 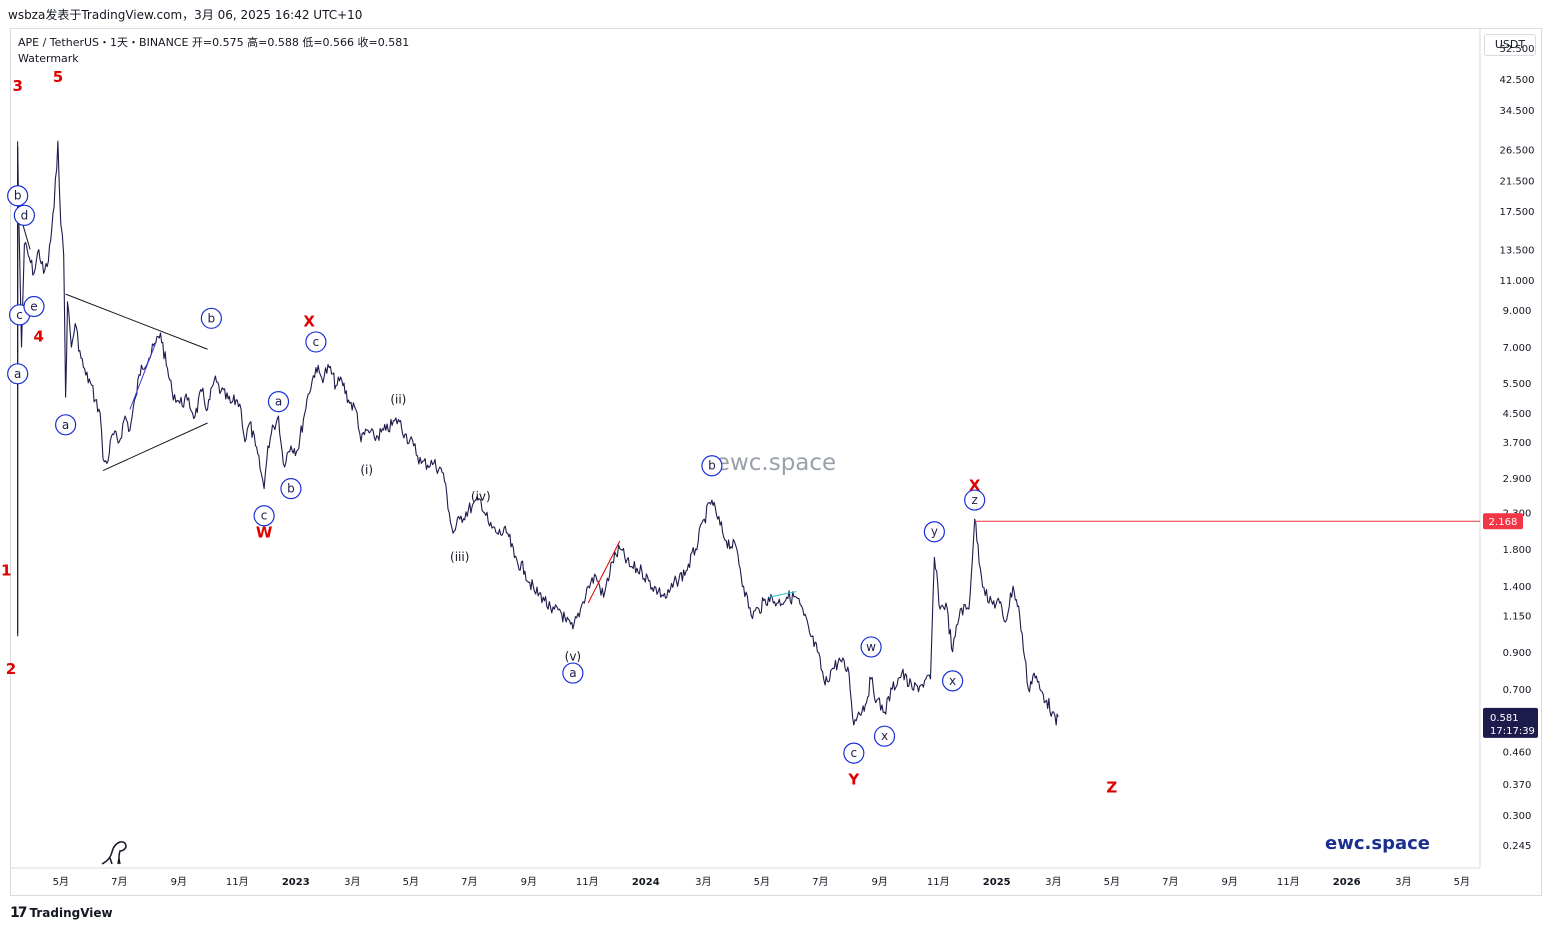 I want to click on wave-label-circled-18: z, so click(x=975, y=500).